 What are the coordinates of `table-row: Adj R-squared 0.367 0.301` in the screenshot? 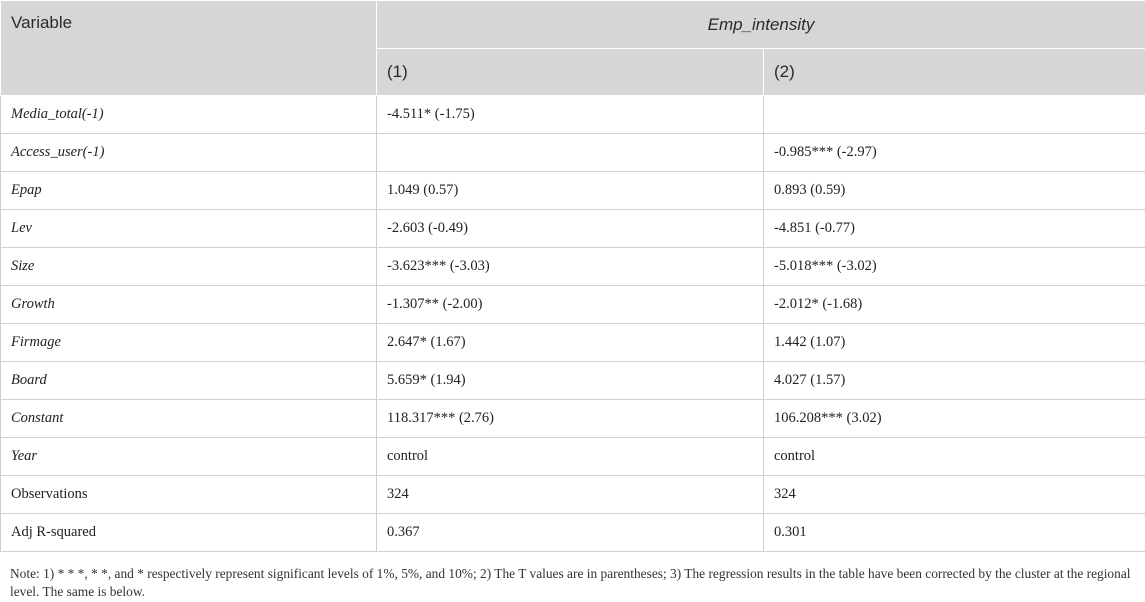 It's located at (572, 532).